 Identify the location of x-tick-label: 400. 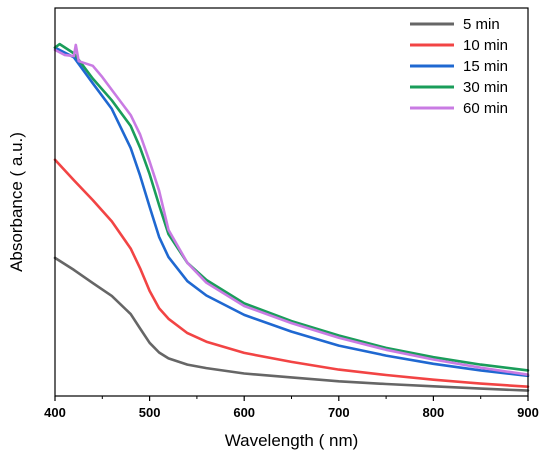
(55, 412).